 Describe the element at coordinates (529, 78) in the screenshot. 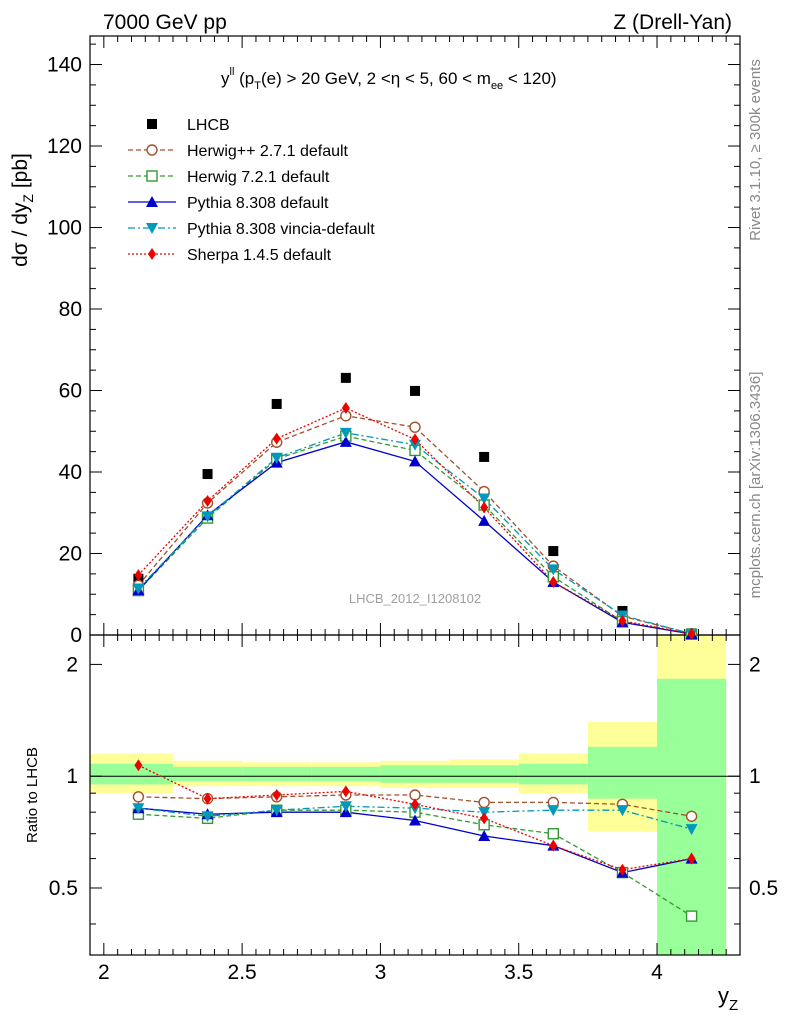

I see `title-end: < 120)` at that location.